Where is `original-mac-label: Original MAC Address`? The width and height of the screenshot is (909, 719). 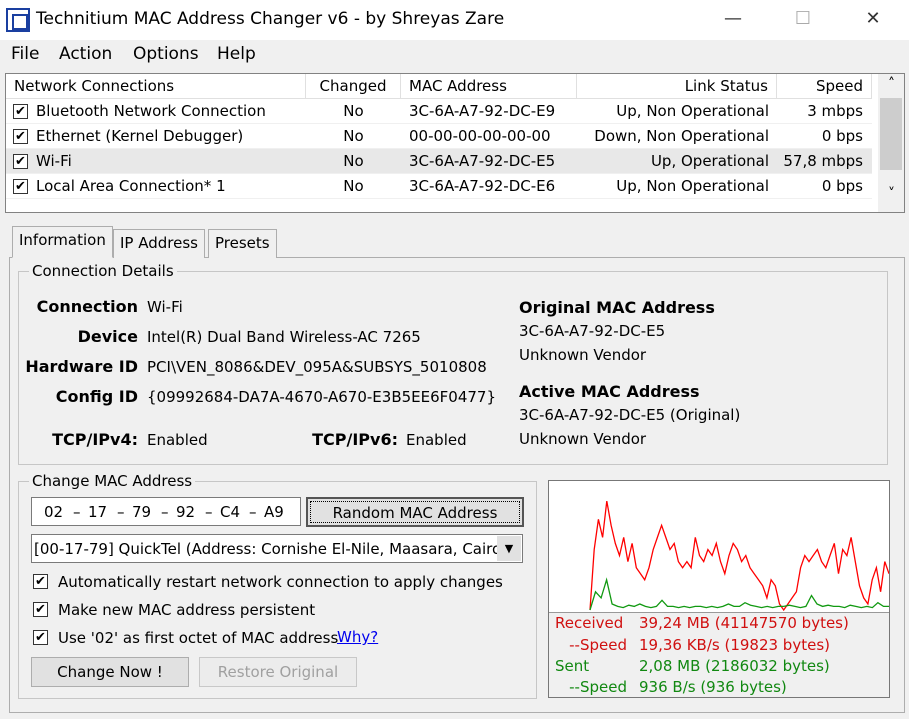
original-mac-label: Original MAC Address is located at coordinates (617, 307).